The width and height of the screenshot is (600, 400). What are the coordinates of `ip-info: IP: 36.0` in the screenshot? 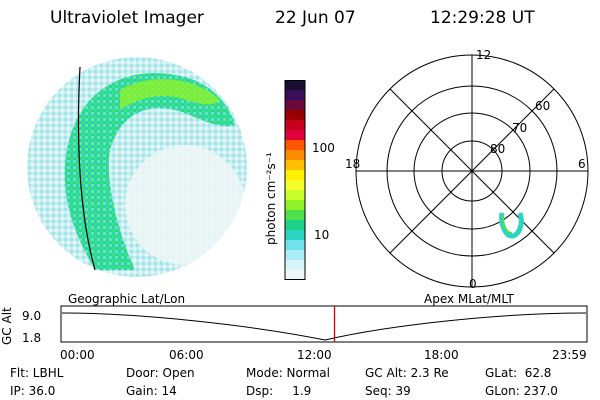 It's located at (33, 391).